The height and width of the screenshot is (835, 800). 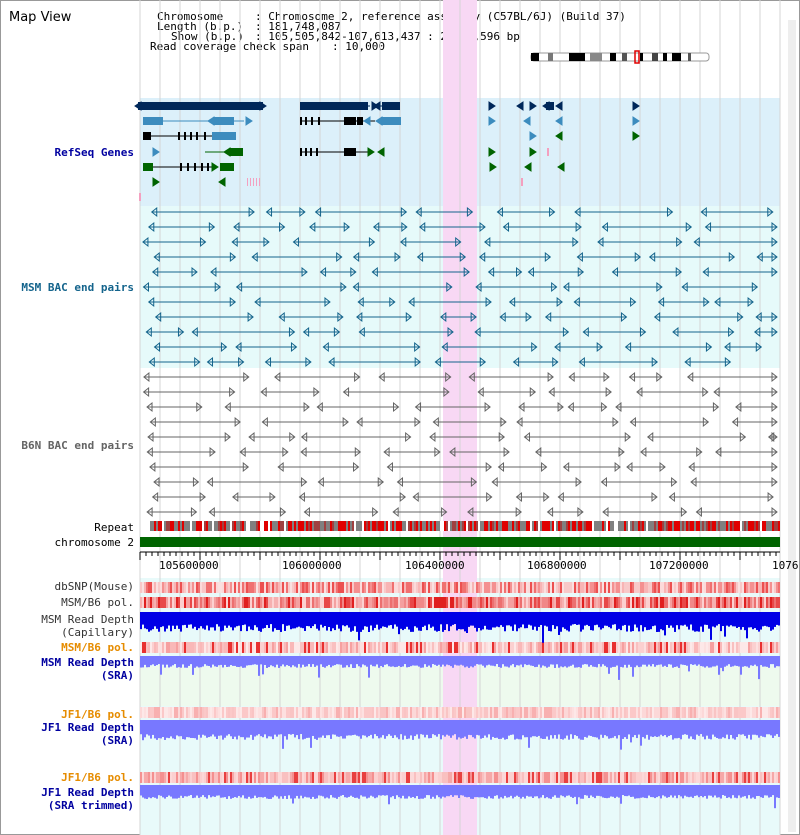 What do you see at coordinates (189, 565) in the screenshot?
I see `axis-tick-label: 105600000` at bounding box center [189, 565].